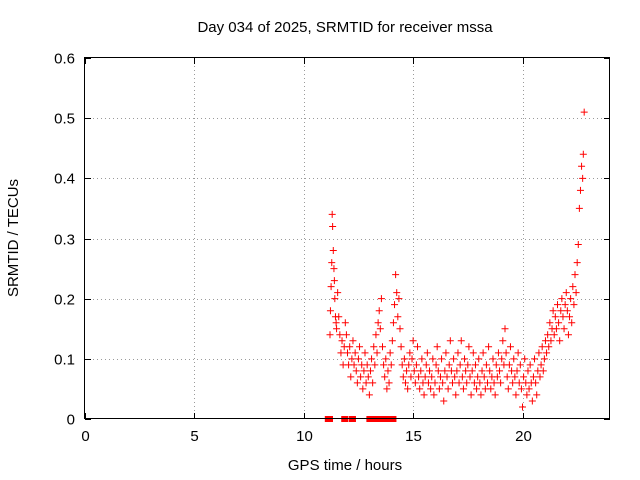  I want to click on x-tick-label: 5, so click(194, 436).